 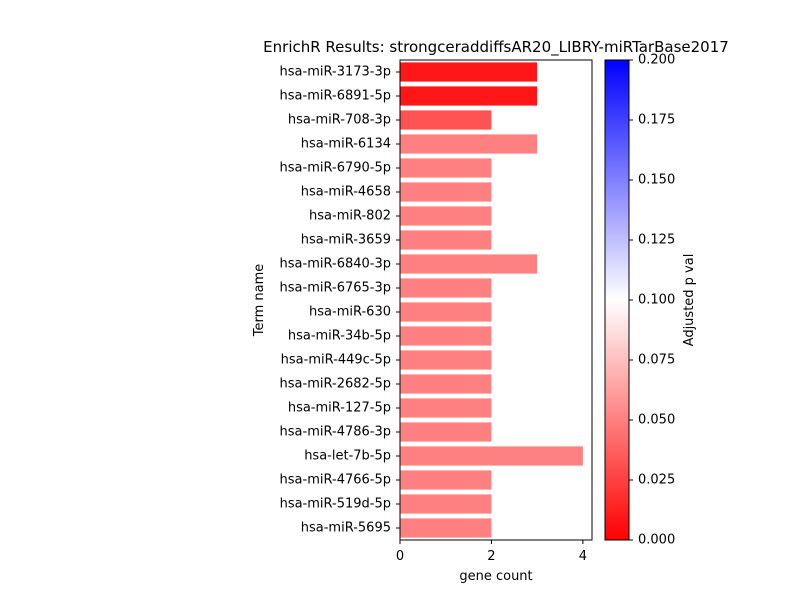 What do you see at coordinates (346, 528) in the screenshot?
I see `y-tick-label: hsa-miR-5695` at bounding box center [346, 528].